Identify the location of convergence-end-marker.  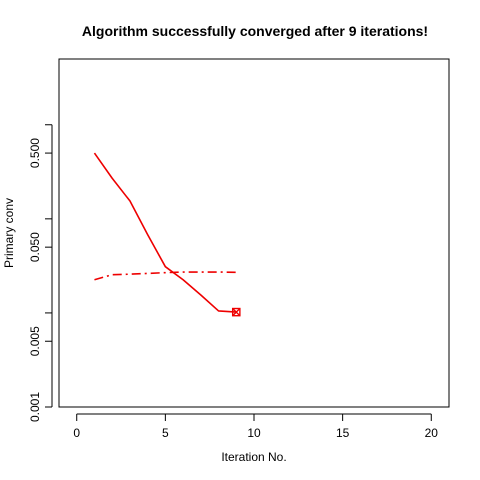
(236, 312).